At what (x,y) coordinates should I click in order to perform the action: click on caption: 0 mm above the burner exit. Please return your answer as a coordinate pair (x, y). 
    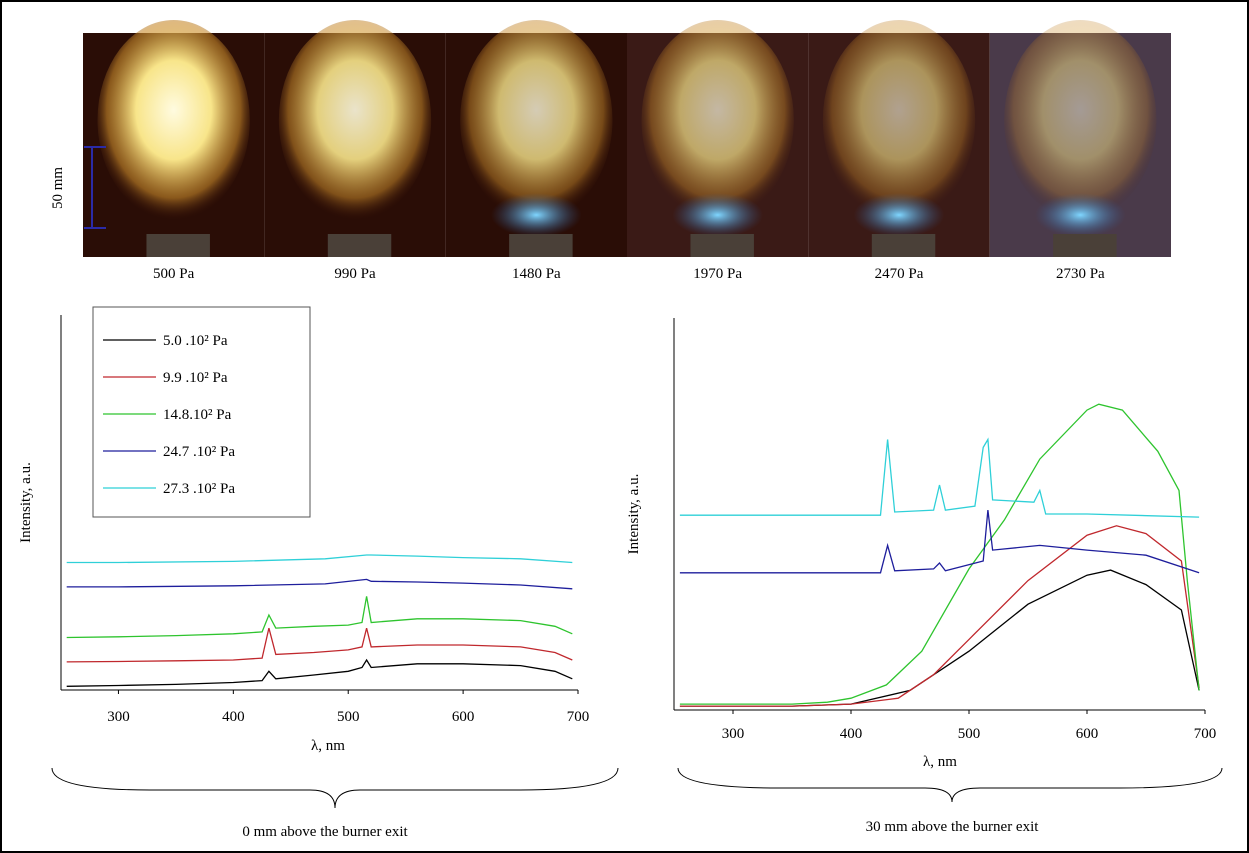
    Looking at the image, I should click on (325, 832).